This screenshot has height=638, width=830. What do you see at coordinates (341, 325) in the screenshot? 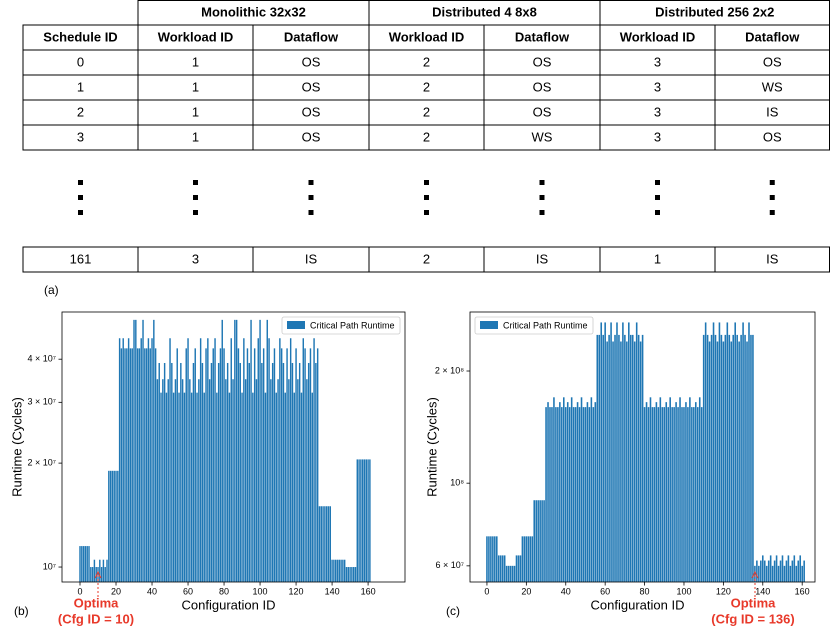
I see `legend-box` at bounding box center [341, 325].